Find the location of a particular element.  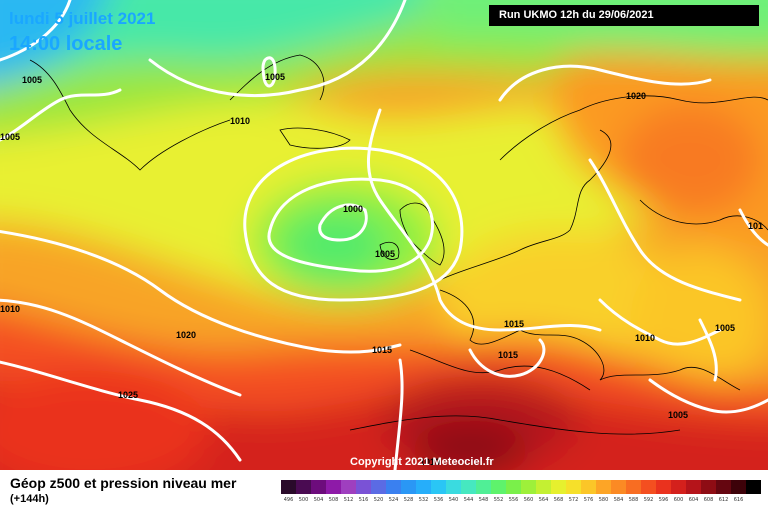

scale-label: 508 is located at coordinates (333, 500).